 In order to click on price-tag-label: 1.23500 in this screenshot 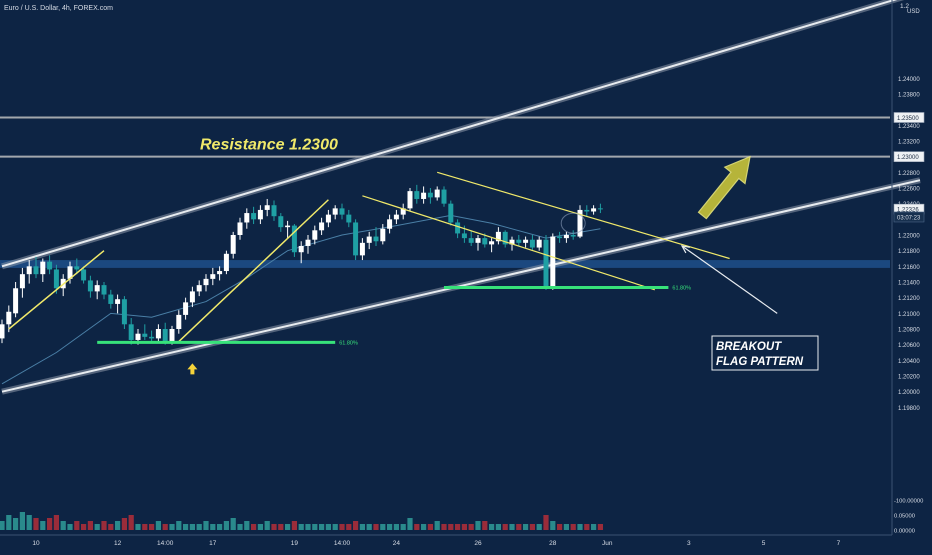, I will do `click(908, 119)`.